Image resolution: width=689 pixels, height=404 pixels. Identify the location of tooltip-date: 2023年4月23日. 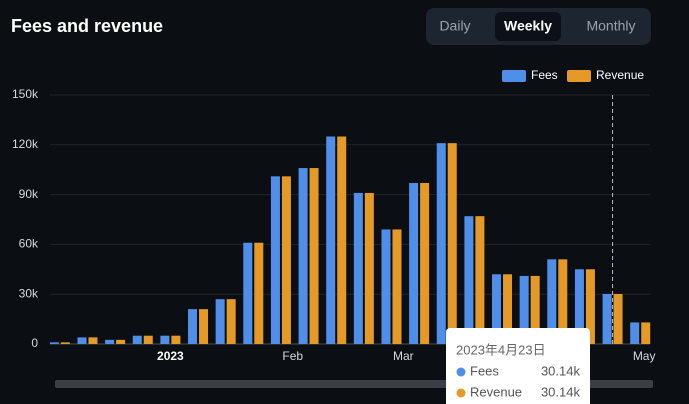
(501, 349).